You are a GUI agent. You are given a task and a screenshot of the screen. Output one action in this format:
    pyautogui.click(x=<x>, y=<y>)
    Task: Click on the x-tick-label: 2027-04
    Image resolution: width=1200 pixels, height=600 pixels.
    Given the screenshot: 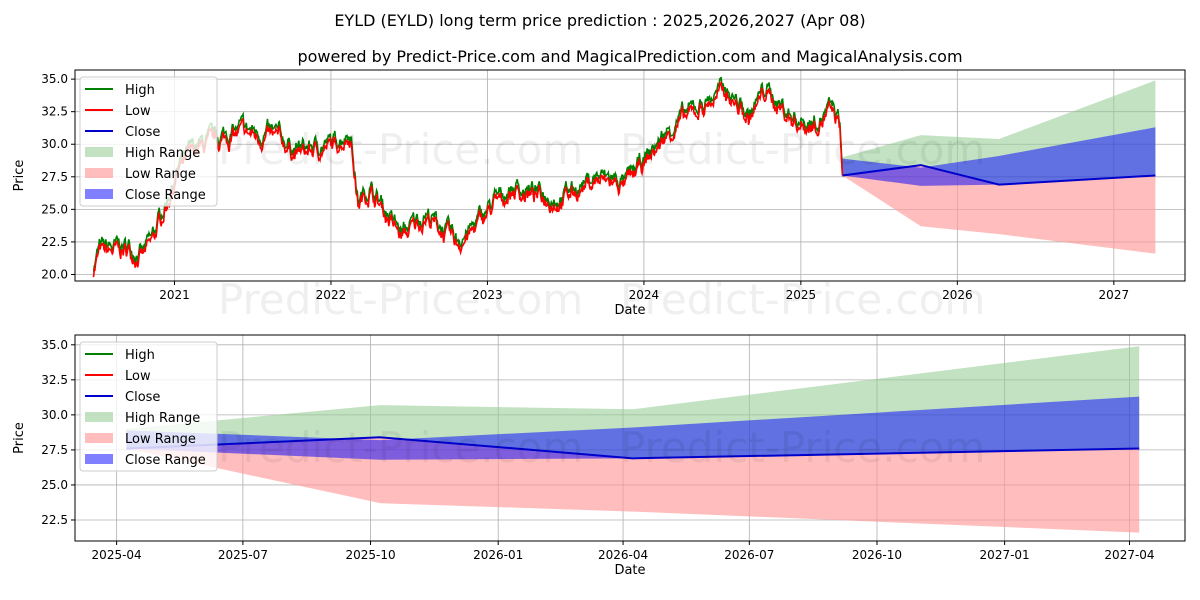 What is the action you would take?
    pyautogui.click(x=1129, y=555)
    